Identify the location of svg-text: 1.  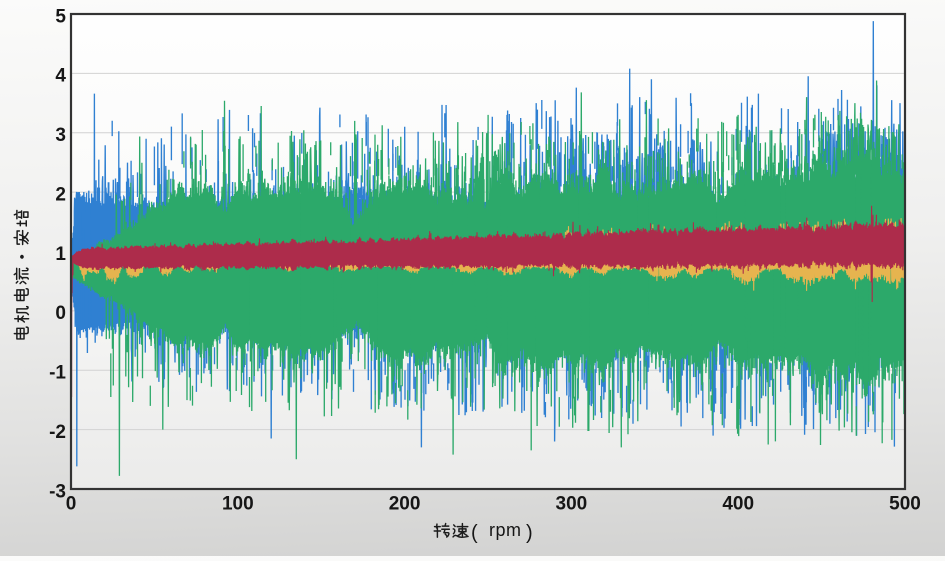
(60, 254).